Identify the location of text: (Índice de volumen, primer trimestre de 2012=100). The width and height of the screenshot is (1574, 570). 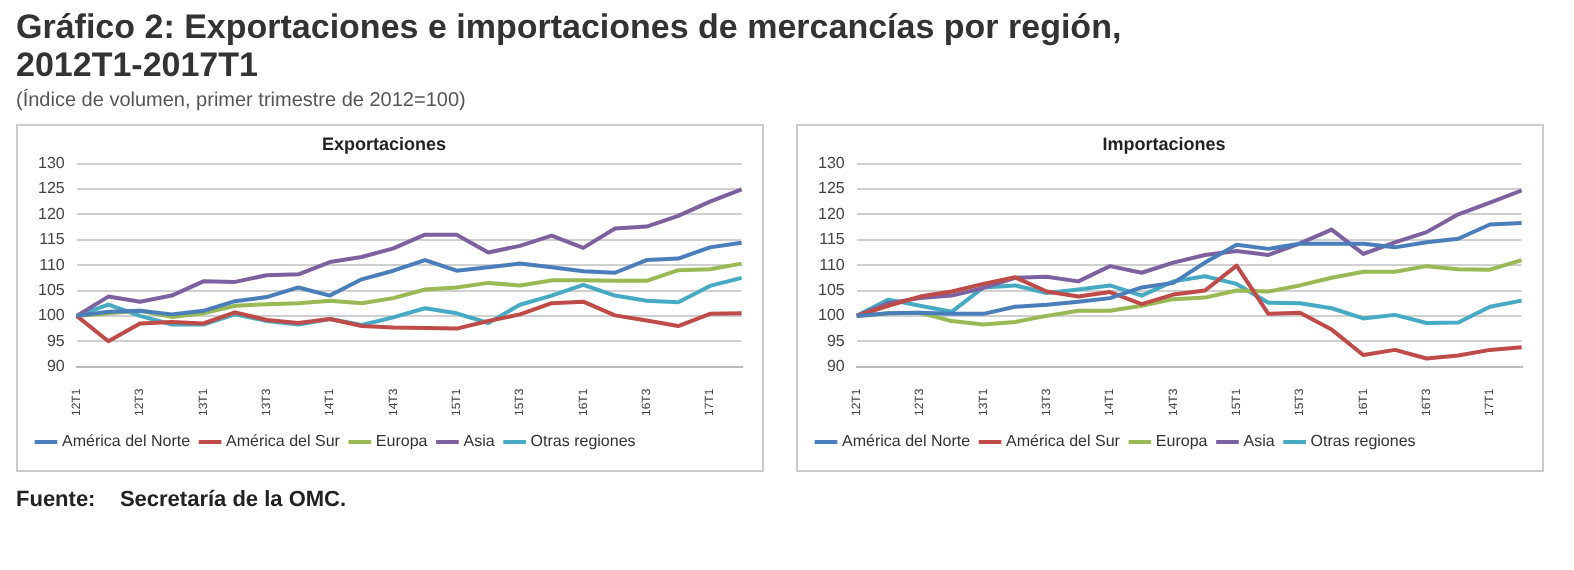
(242, 101).